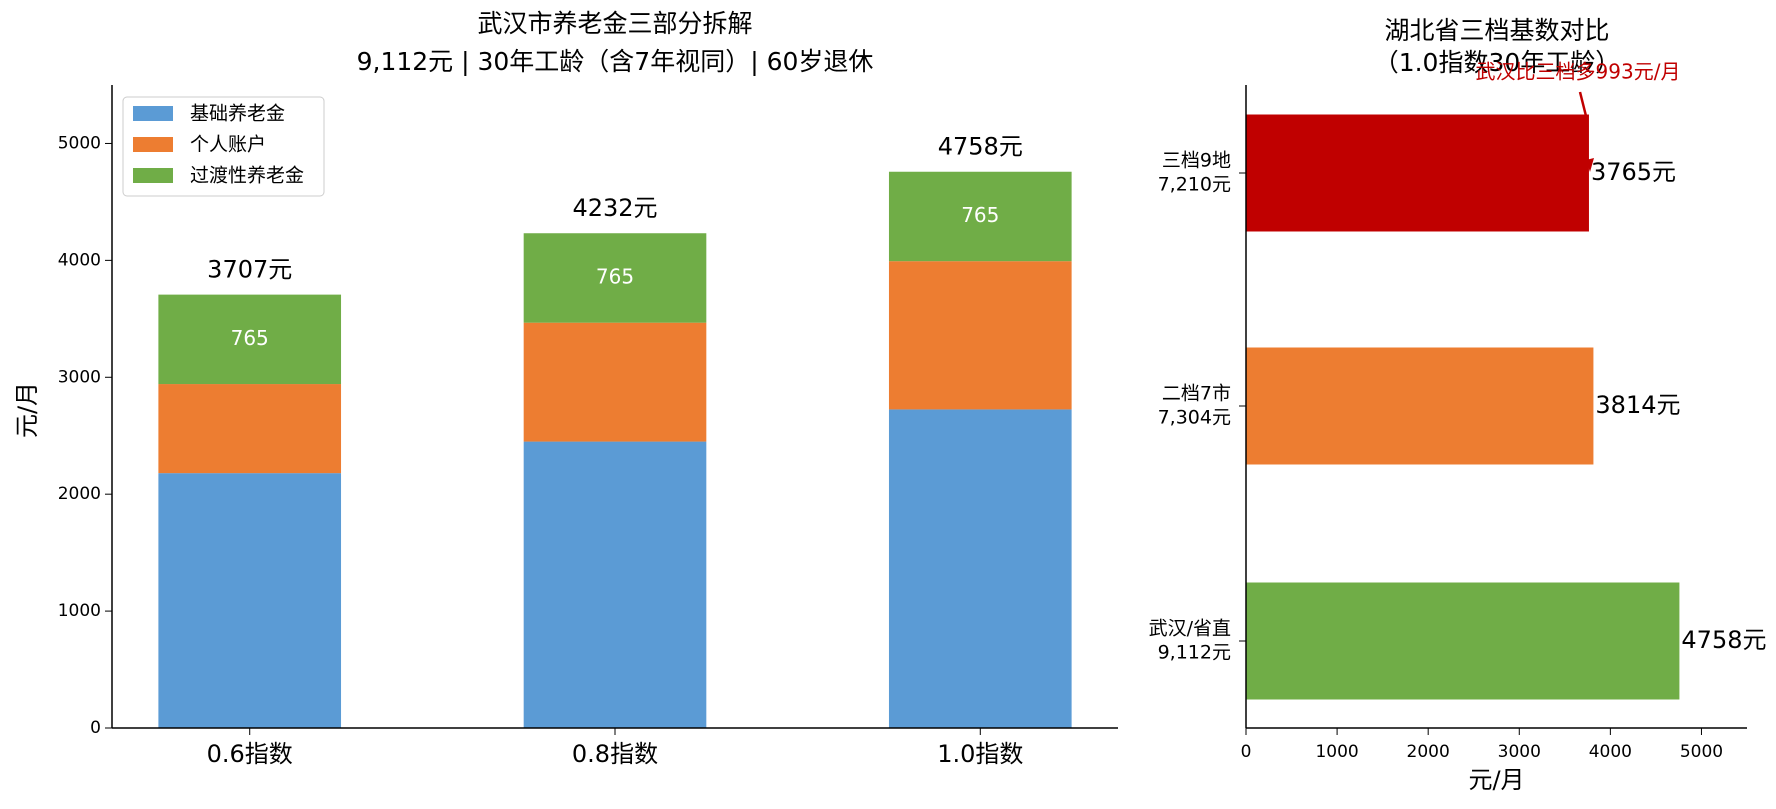  I want to click on y-tick-label: 二档7市, so click(1196, 394).